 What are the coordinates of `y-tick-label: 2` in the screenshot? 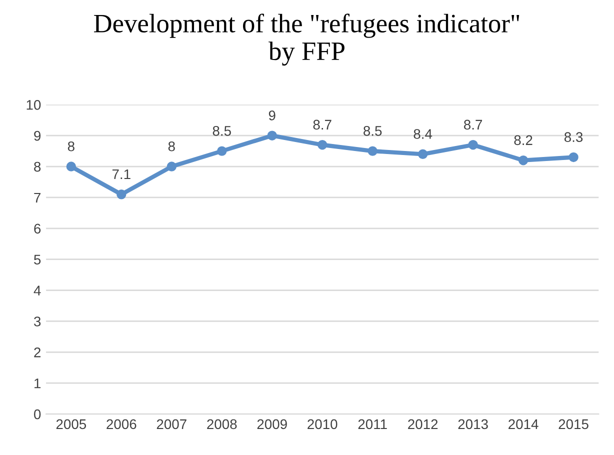 It's located at (37, 353).